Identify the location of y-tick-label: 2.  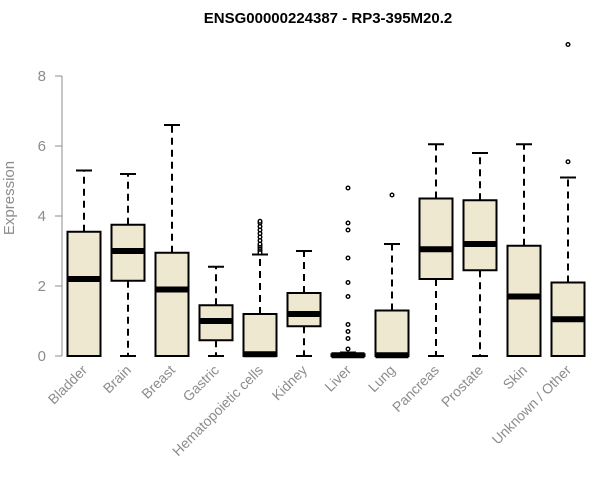
(42, 286).